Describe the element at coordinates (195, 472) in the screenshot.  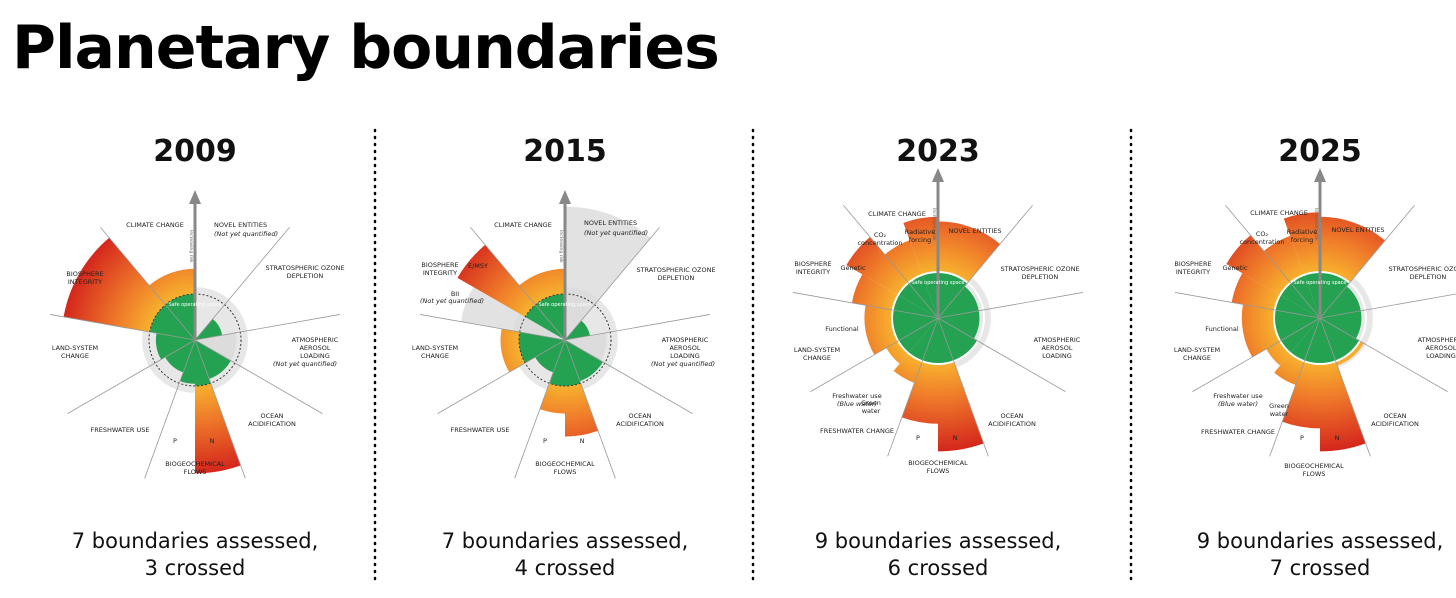
I see `boundary-label: FLOWS` at that location.